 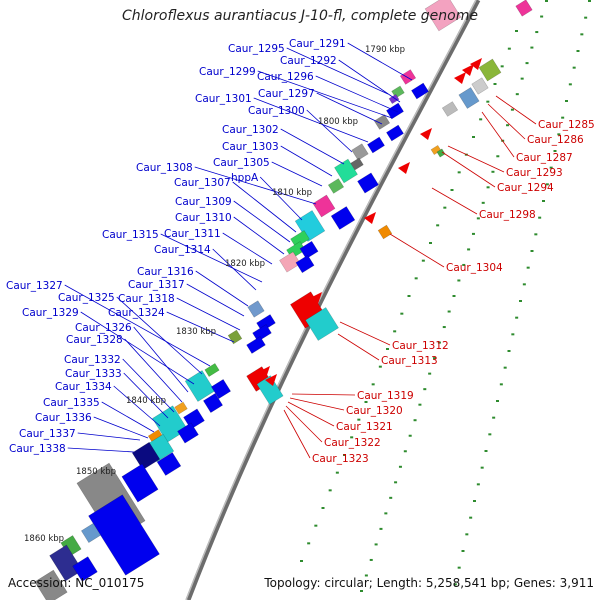 What do you see at coordinates (308, 61) in the screenshot?
I see `gene-label: Caur_1292` at bounding box center [308, 61].